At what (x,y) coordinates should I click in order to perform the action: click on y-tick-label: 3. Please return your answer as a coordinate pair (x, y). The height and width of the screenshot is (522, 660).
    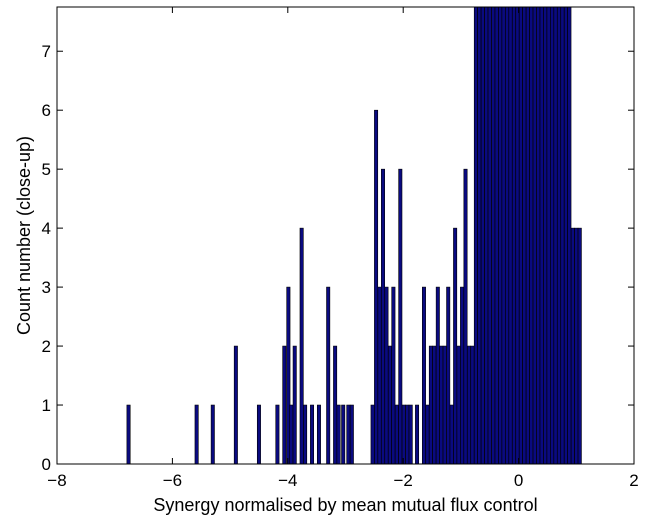
    Looking at the image, I should click on (46, 287).